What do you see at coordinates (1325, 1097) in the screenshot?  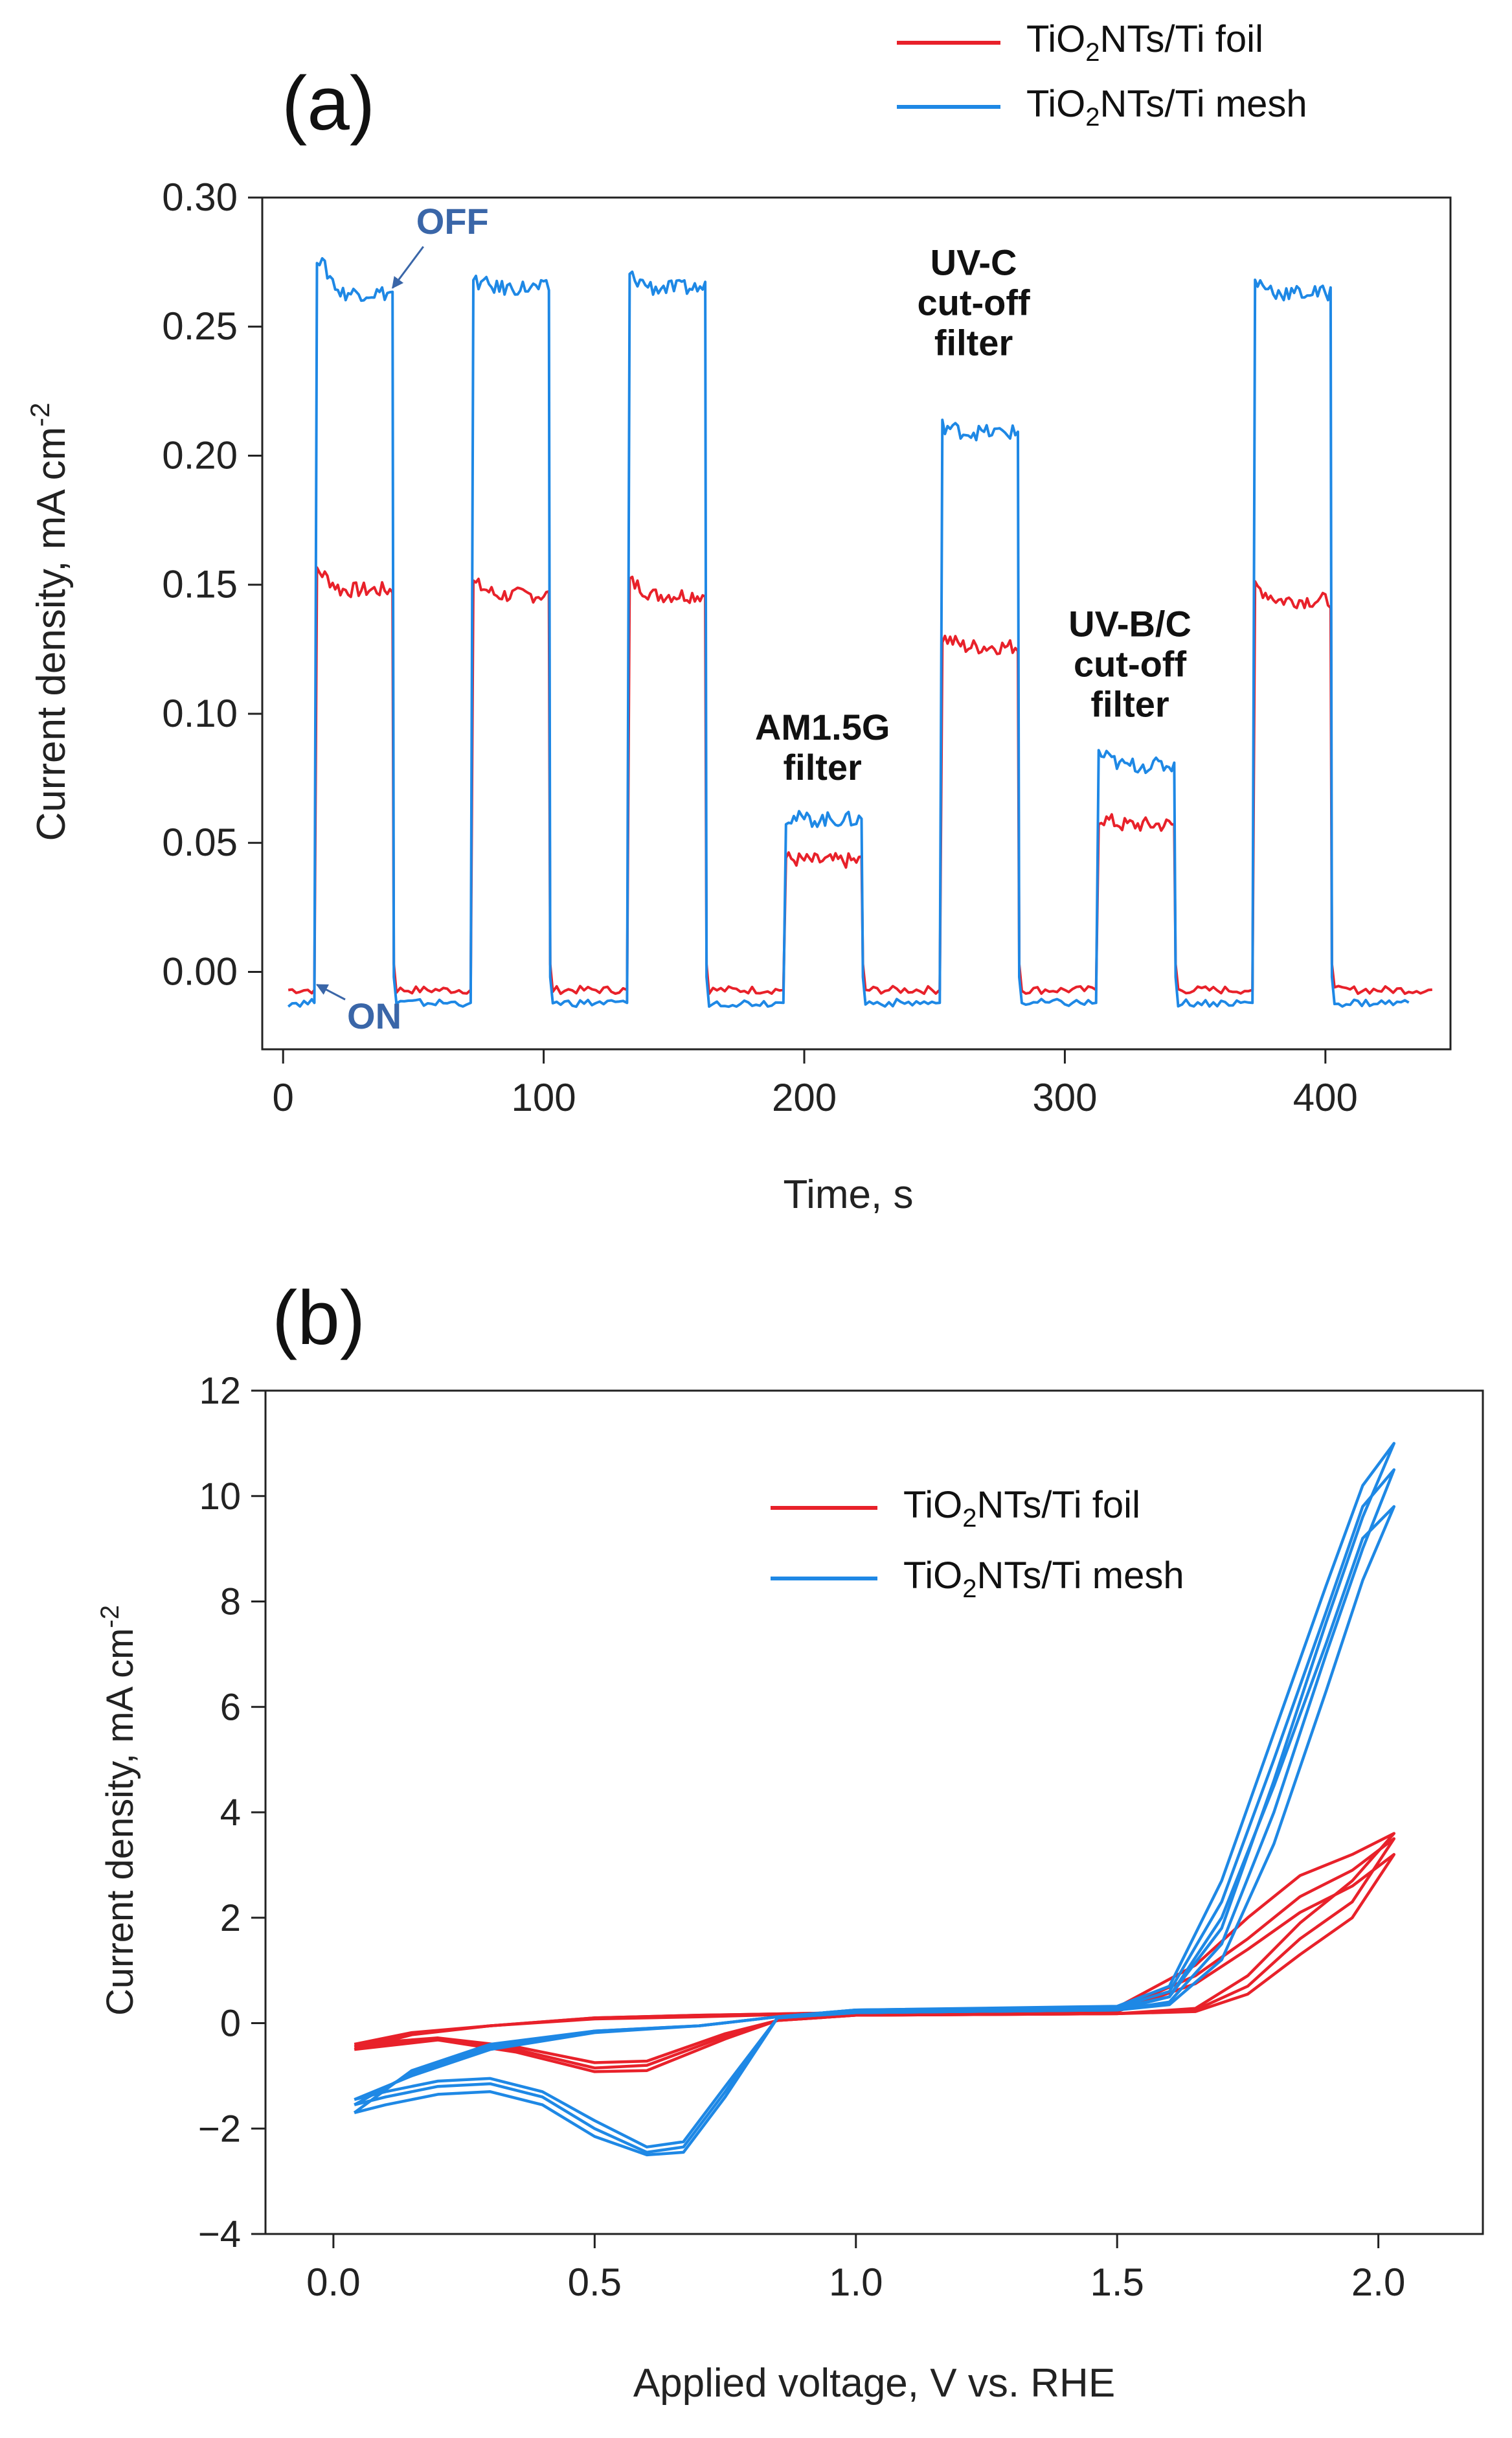 I see `panel-a-x-tick-label: 400` at bounding box center [1325, 1097].